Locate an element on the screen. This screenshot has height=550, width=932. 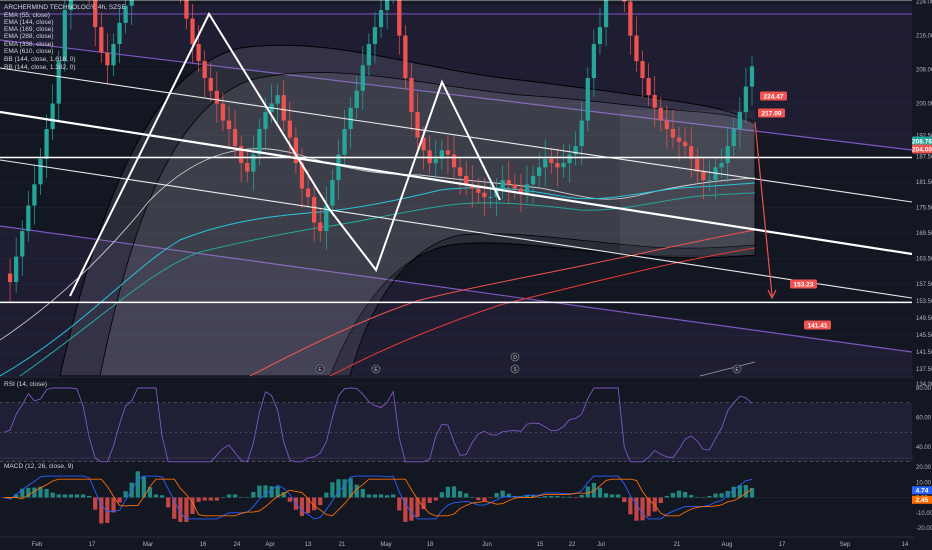
projection-arrow is located at coordinates (763, 209).